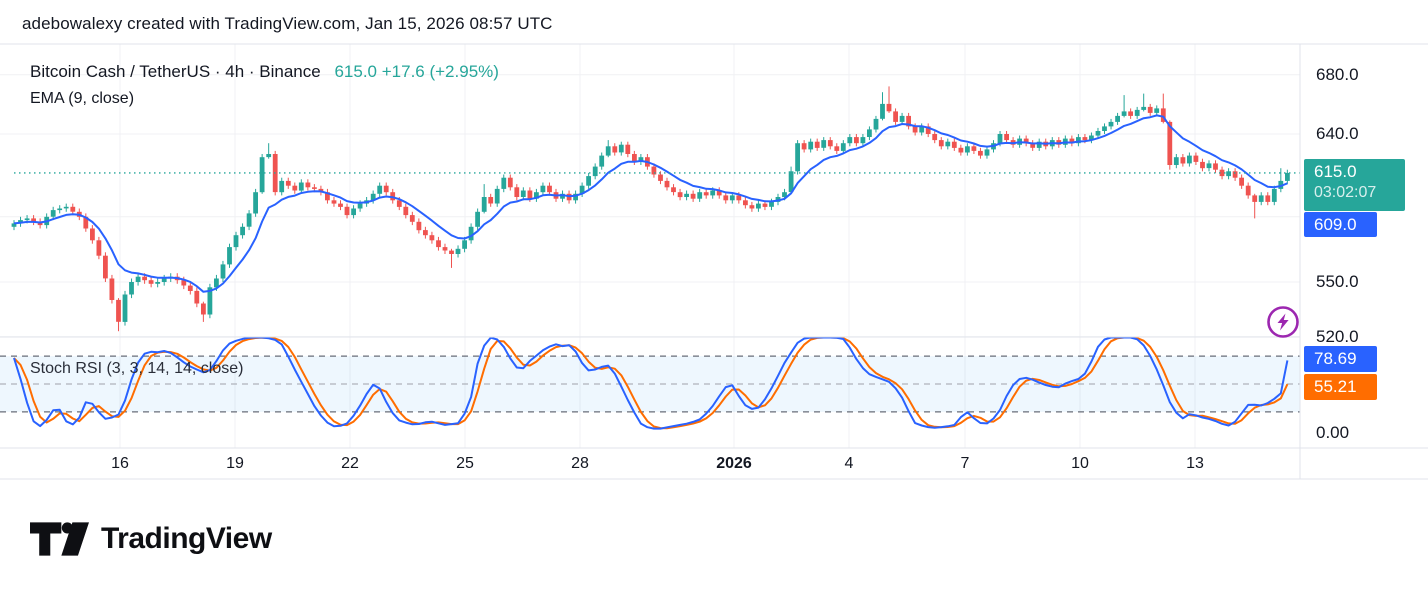  I want to click on price-axis-label: 520.0, so click(1337, 336).